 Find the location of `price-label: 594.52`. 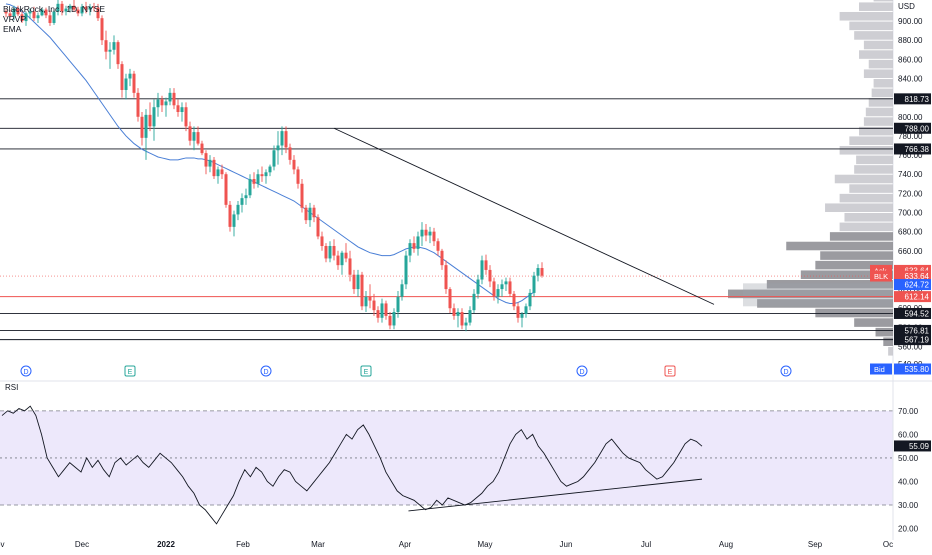

price-label: 594.52 is located at coordinates (912, 313).